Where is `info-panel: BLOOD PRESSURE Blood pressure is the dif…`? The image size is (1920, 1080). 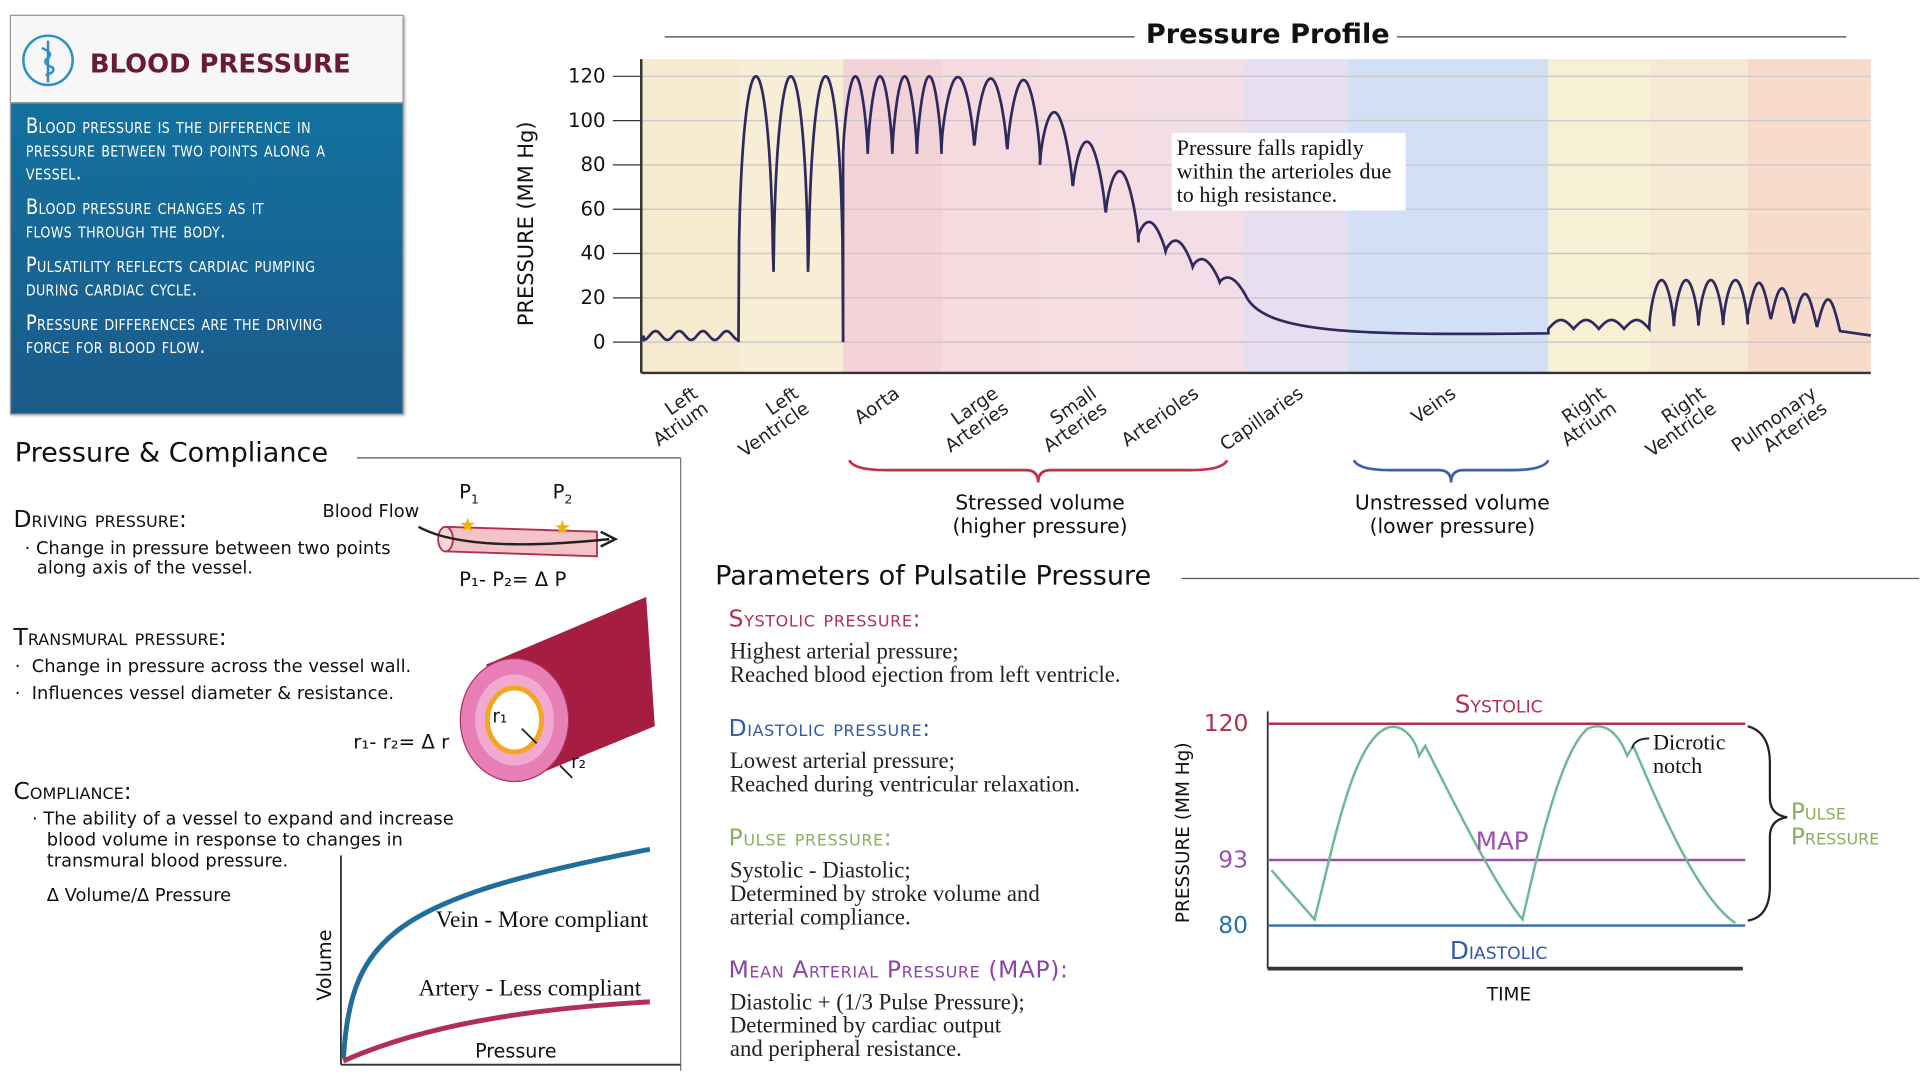
info-panel: BLOOD PRESSURE Blood pressure is the dif… is located at coordinates (206, 214).